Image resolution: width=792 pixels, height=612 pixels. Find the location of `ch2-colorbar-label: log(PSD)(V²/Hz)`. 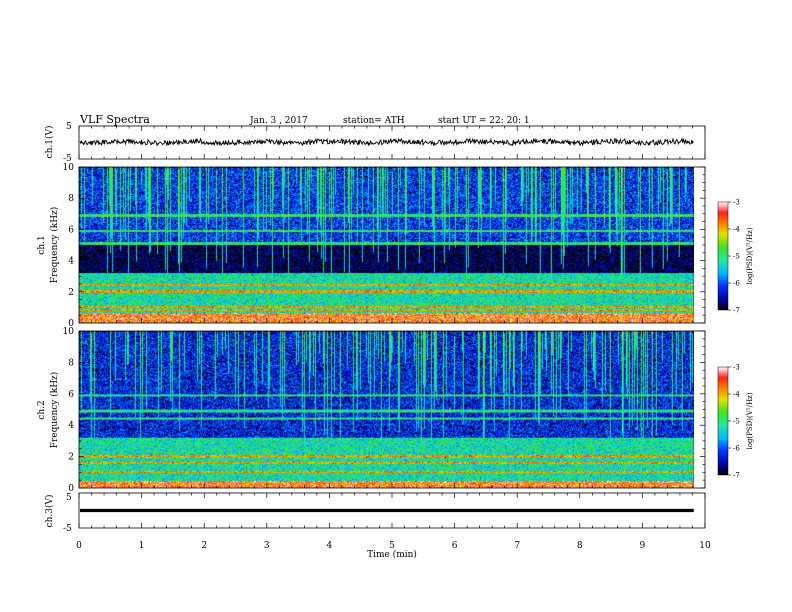

ch2-colorbar-label: log(PSD)(V²/Hz) is located at coordinates (750, 420).